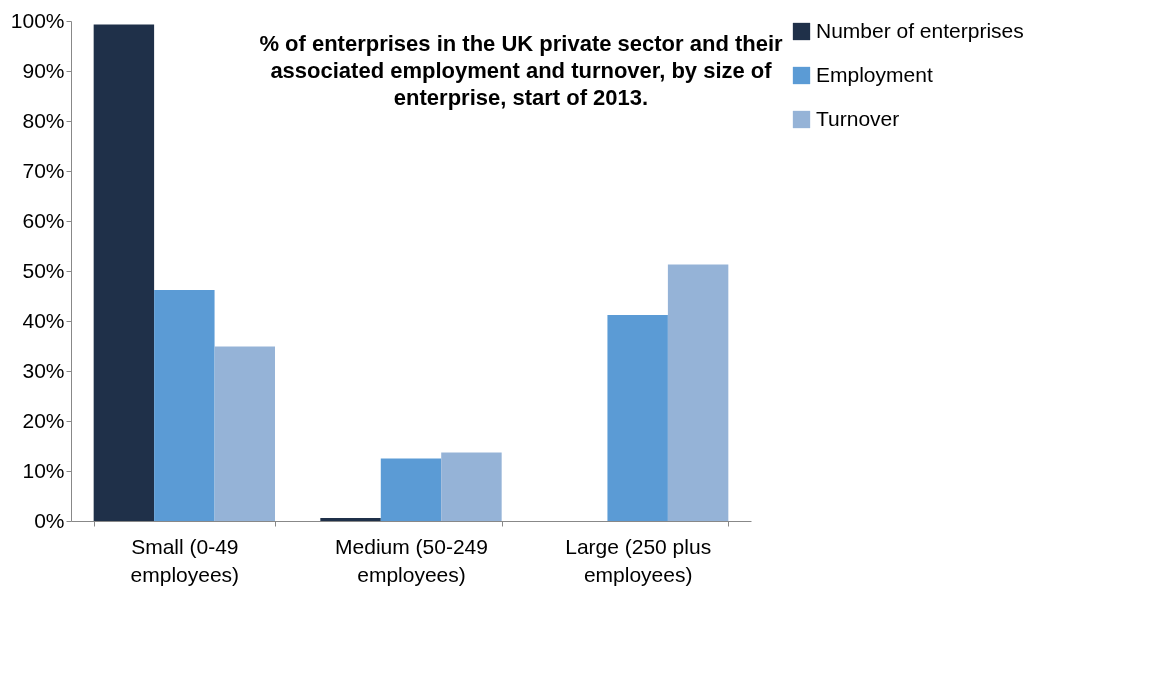  I want to click on y-tick-label: 50%, so click(43, 270).